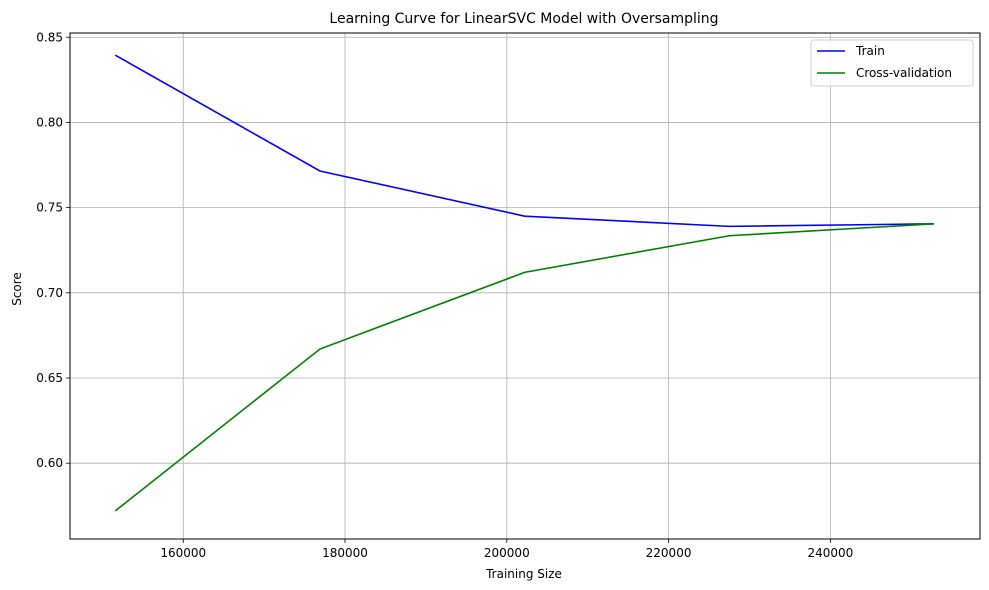 The image size is (989, 590). What do you see at coordinates (49, 293) in the screenshot?
I see `y-tick-label: 0.70` at bounding box center [49, 293].